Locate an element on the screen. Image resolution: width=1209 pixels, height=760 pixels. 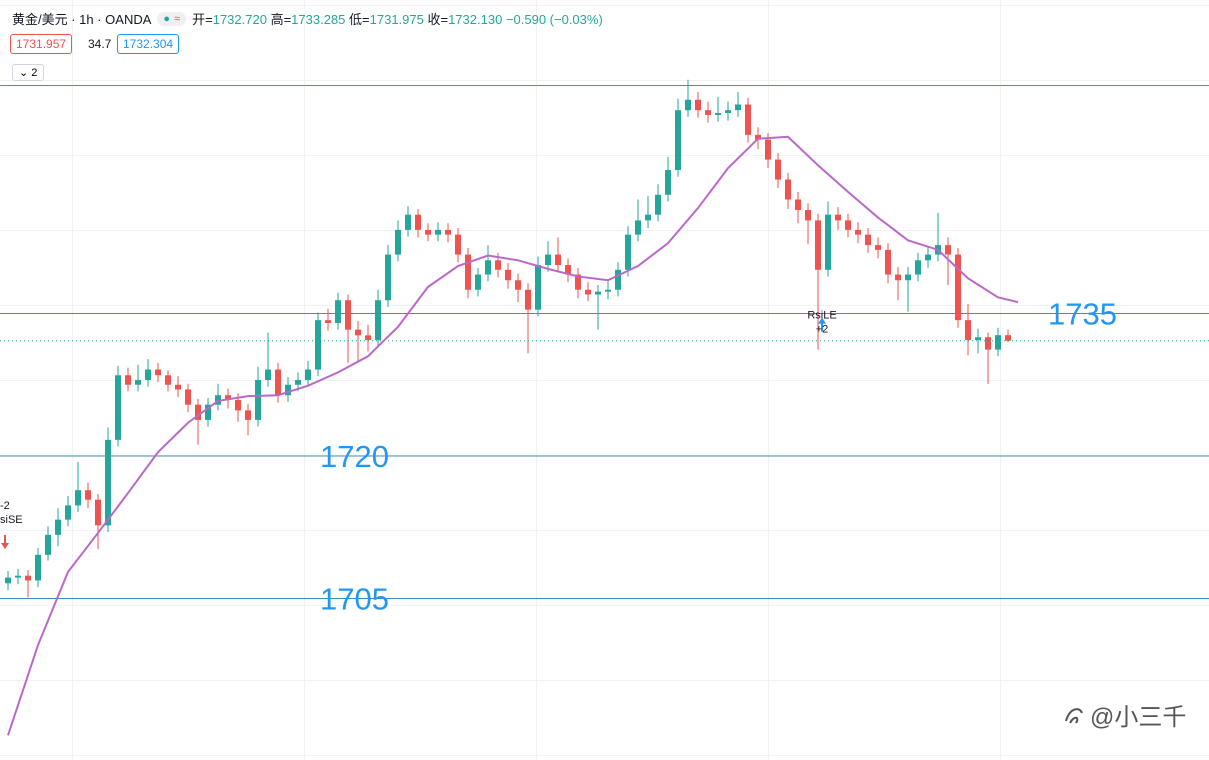
ohlc-value: 1732.720 is located at coordinates (239, 19).